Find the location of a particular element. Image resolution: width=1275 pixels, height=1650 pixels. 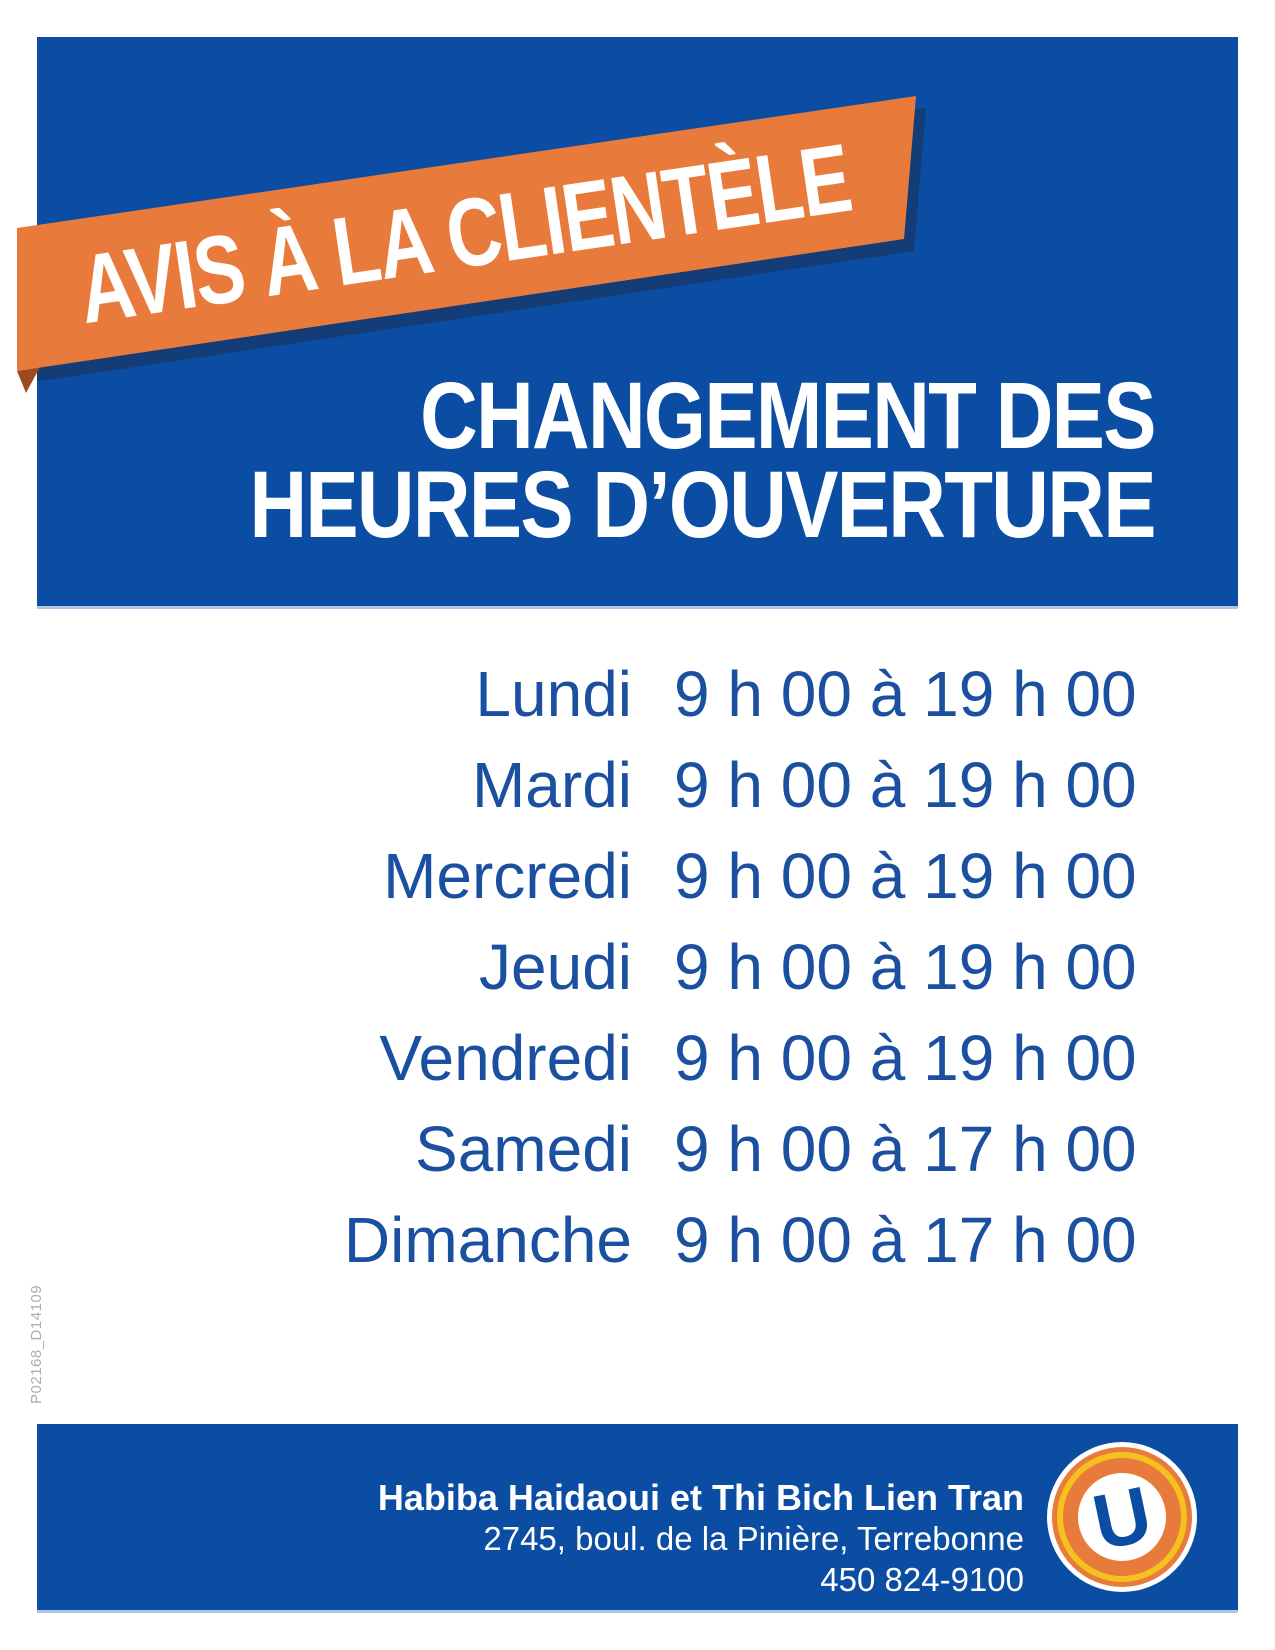

schedule-day: Samedi is located at coordinates (523, 1148).